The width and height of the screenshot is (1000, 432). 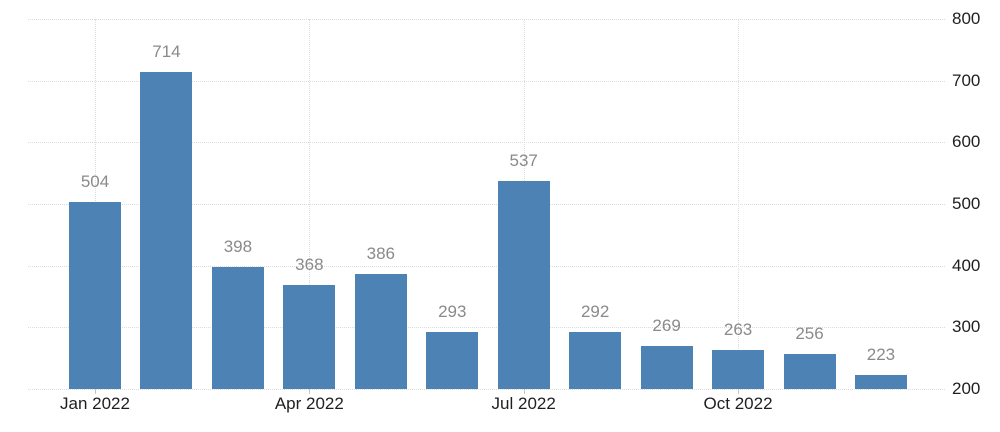 I want to click on bar-value-label: 263, so click(x=738, y=330).